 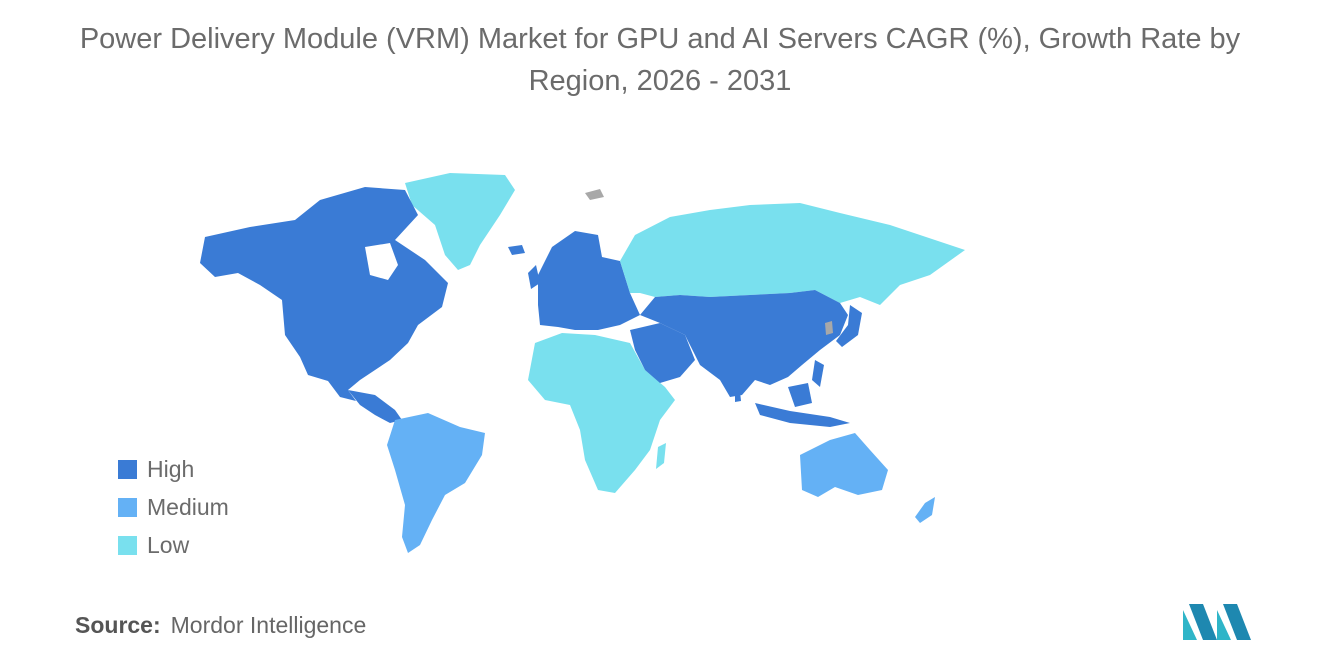 I want to click on region-south-america, so click(x=436, y=483).